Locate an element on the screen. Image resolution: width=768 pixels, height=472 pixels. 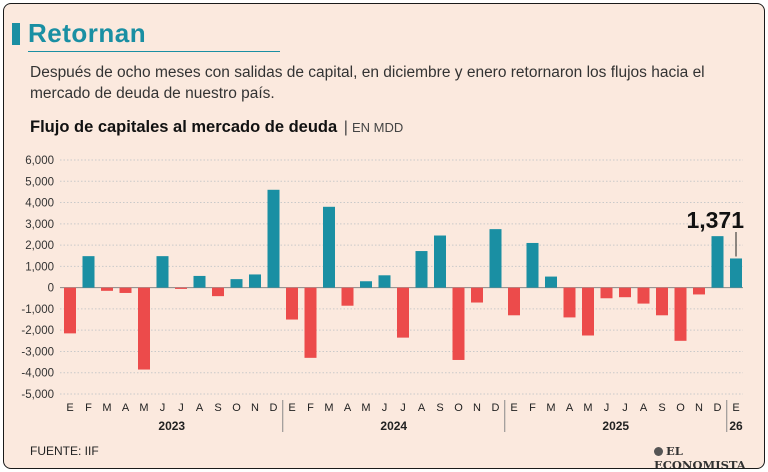
page-title: Retornan is located at coordinates (87, 33).